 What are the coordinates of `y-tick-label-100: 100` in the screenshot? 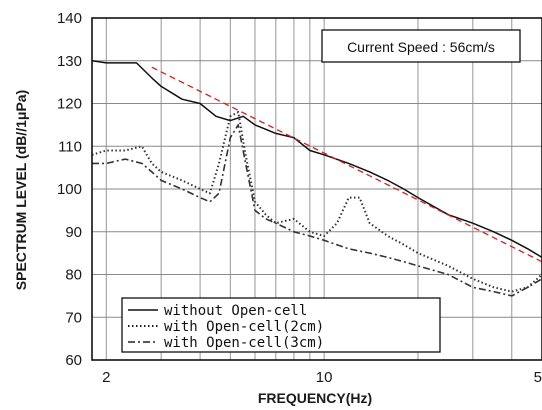 It's located at (69, 189).